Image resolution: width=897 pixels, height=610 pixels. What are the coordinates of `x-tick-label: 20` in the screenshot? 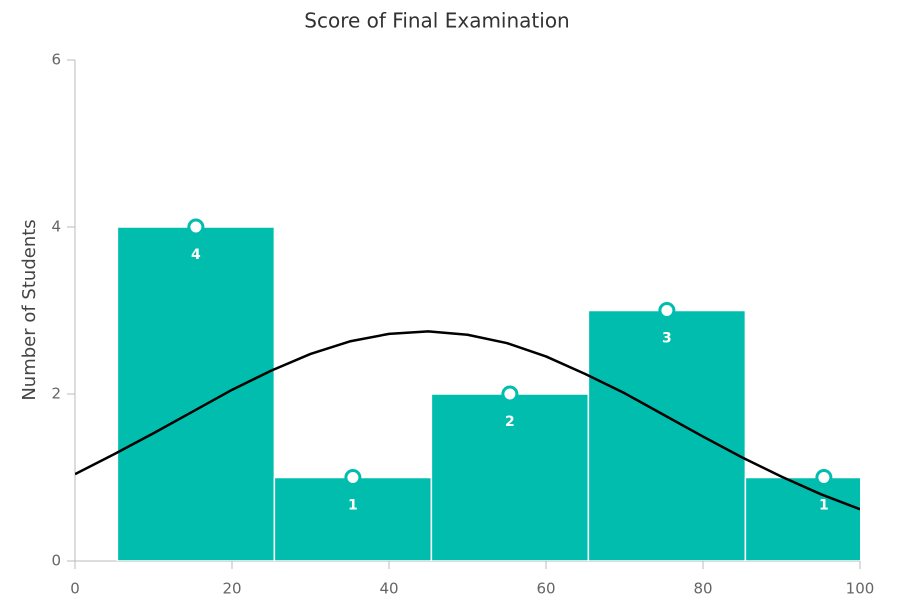 It's located at (231, 589).